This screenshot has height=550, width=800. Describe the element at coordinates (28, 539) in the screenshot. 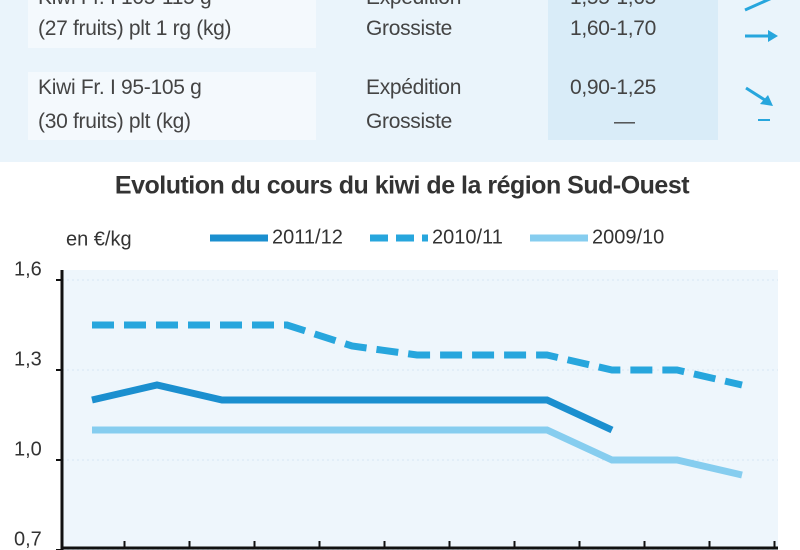

I see `y-tick-label: 0,7` at that location.